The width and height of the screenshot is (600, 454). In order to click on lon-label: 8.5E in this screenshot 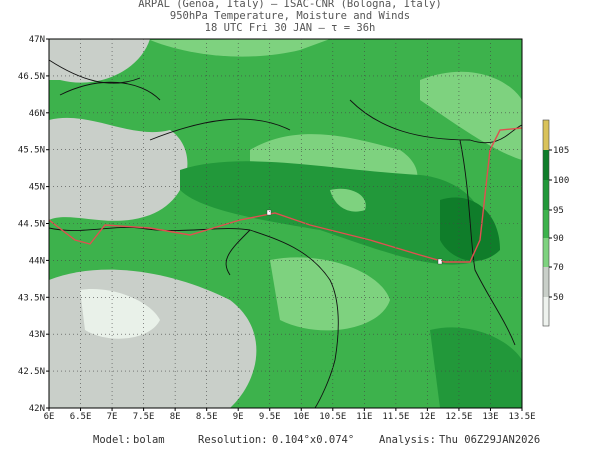, I will do `click(207, 417)`.